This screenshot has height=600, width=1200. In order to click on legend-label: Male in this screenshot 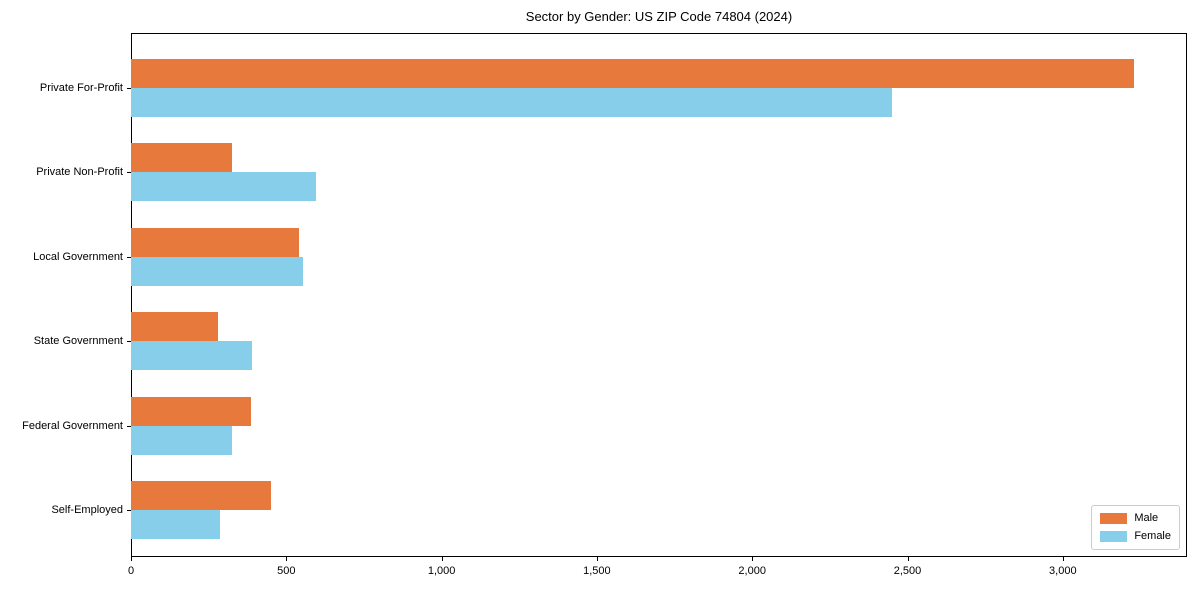, I will do `click(1146, 518)`.